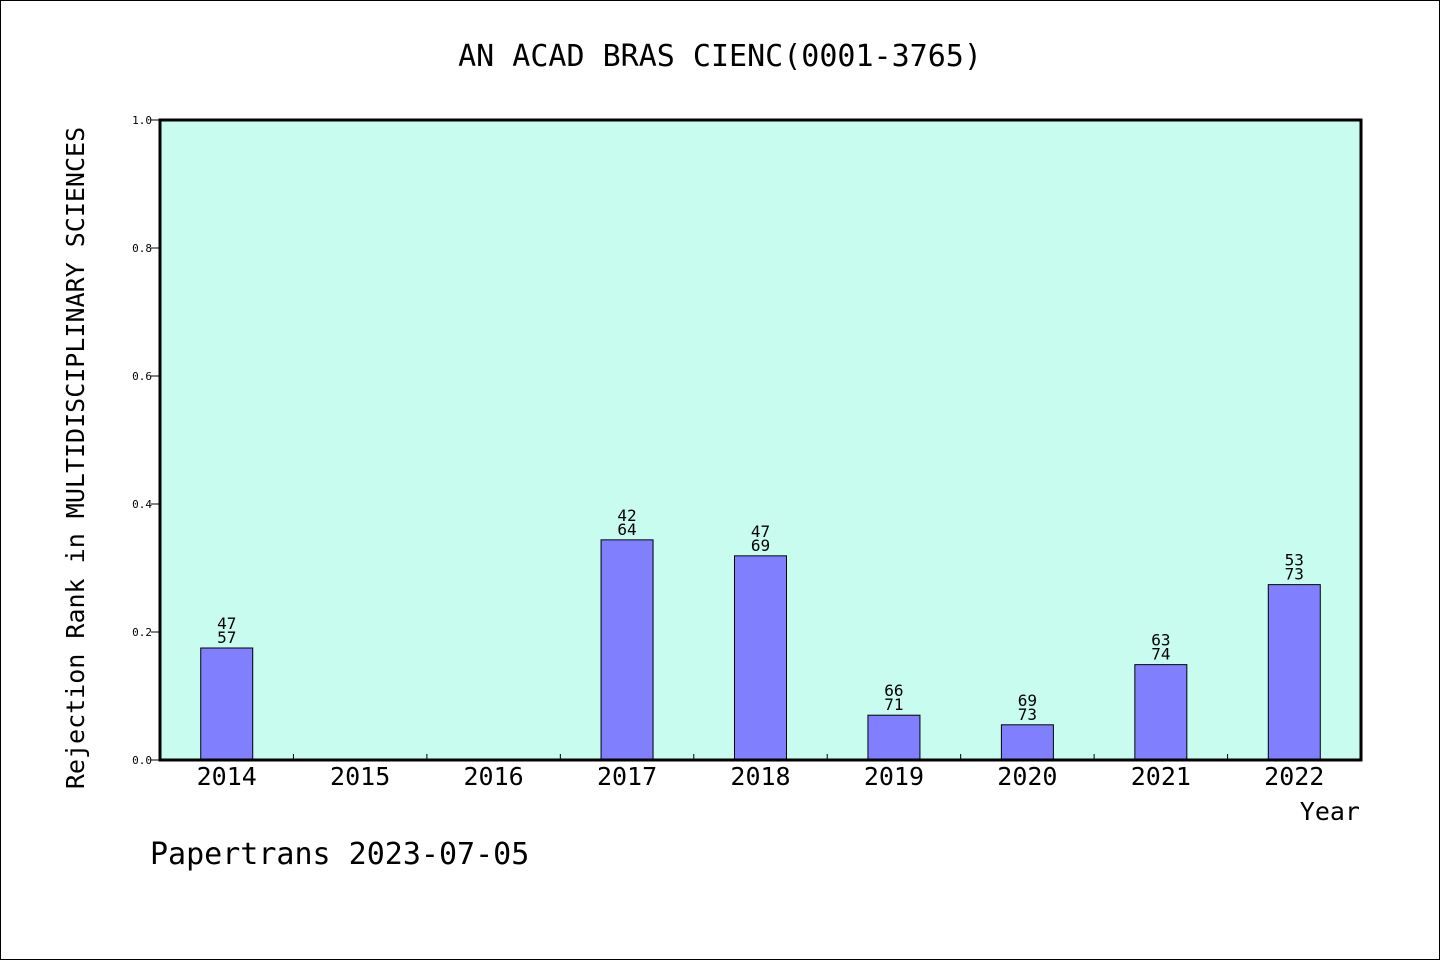 The width and height of the screenshot is (1440, 960). I want to click on x-tick-label: 2021, so click(1161, 776).